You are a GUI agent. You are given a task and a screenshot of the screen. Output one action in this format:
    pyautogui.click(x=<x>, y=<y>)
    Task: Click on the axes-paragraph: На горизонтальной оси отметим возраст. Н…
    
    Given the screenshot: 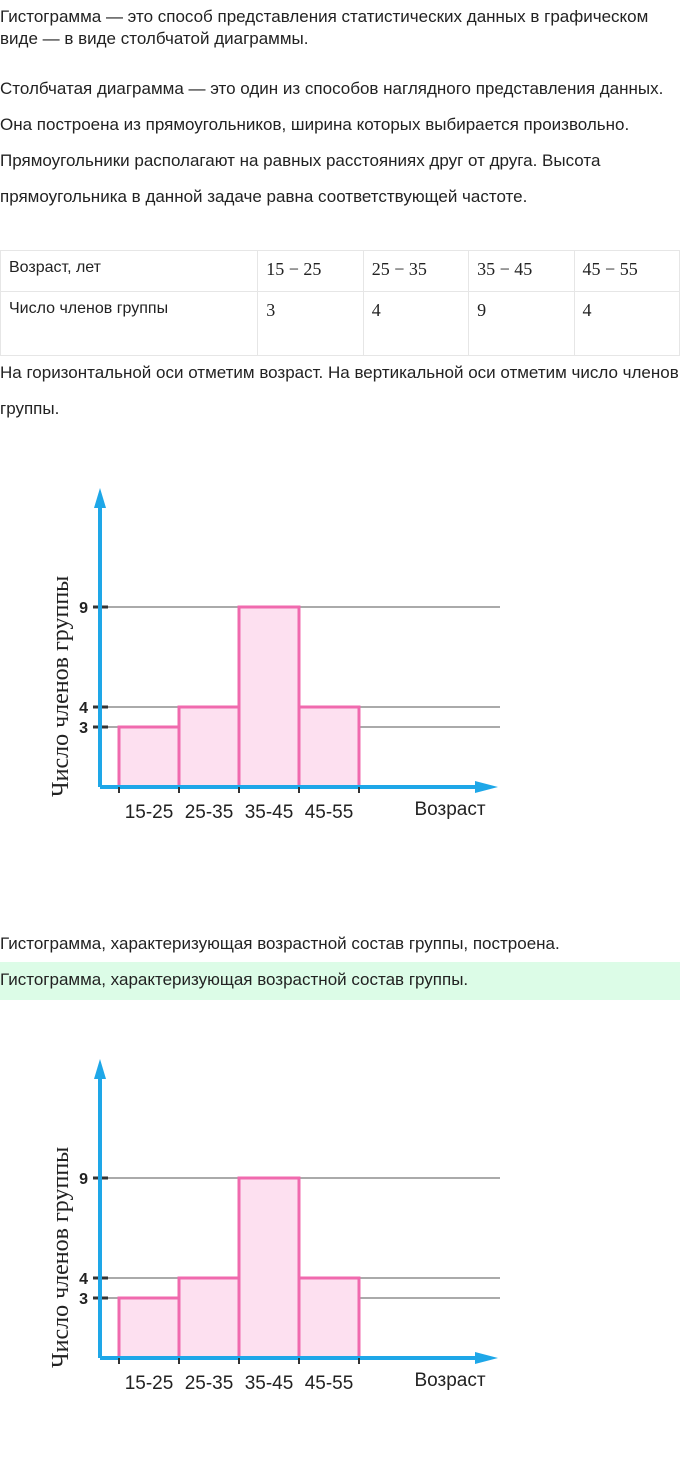 What is the action you would take?
    pyautogui.click(x=339, y=390)
    